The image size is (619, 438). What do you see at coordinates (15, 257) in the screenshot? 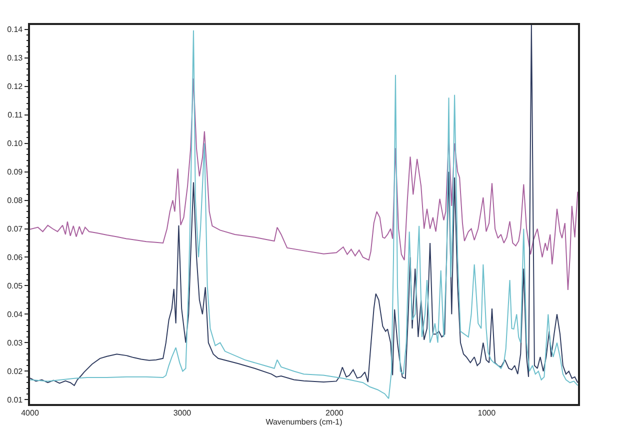
I see `y-tick-label: 0.06` at bounding box center [15, 257].